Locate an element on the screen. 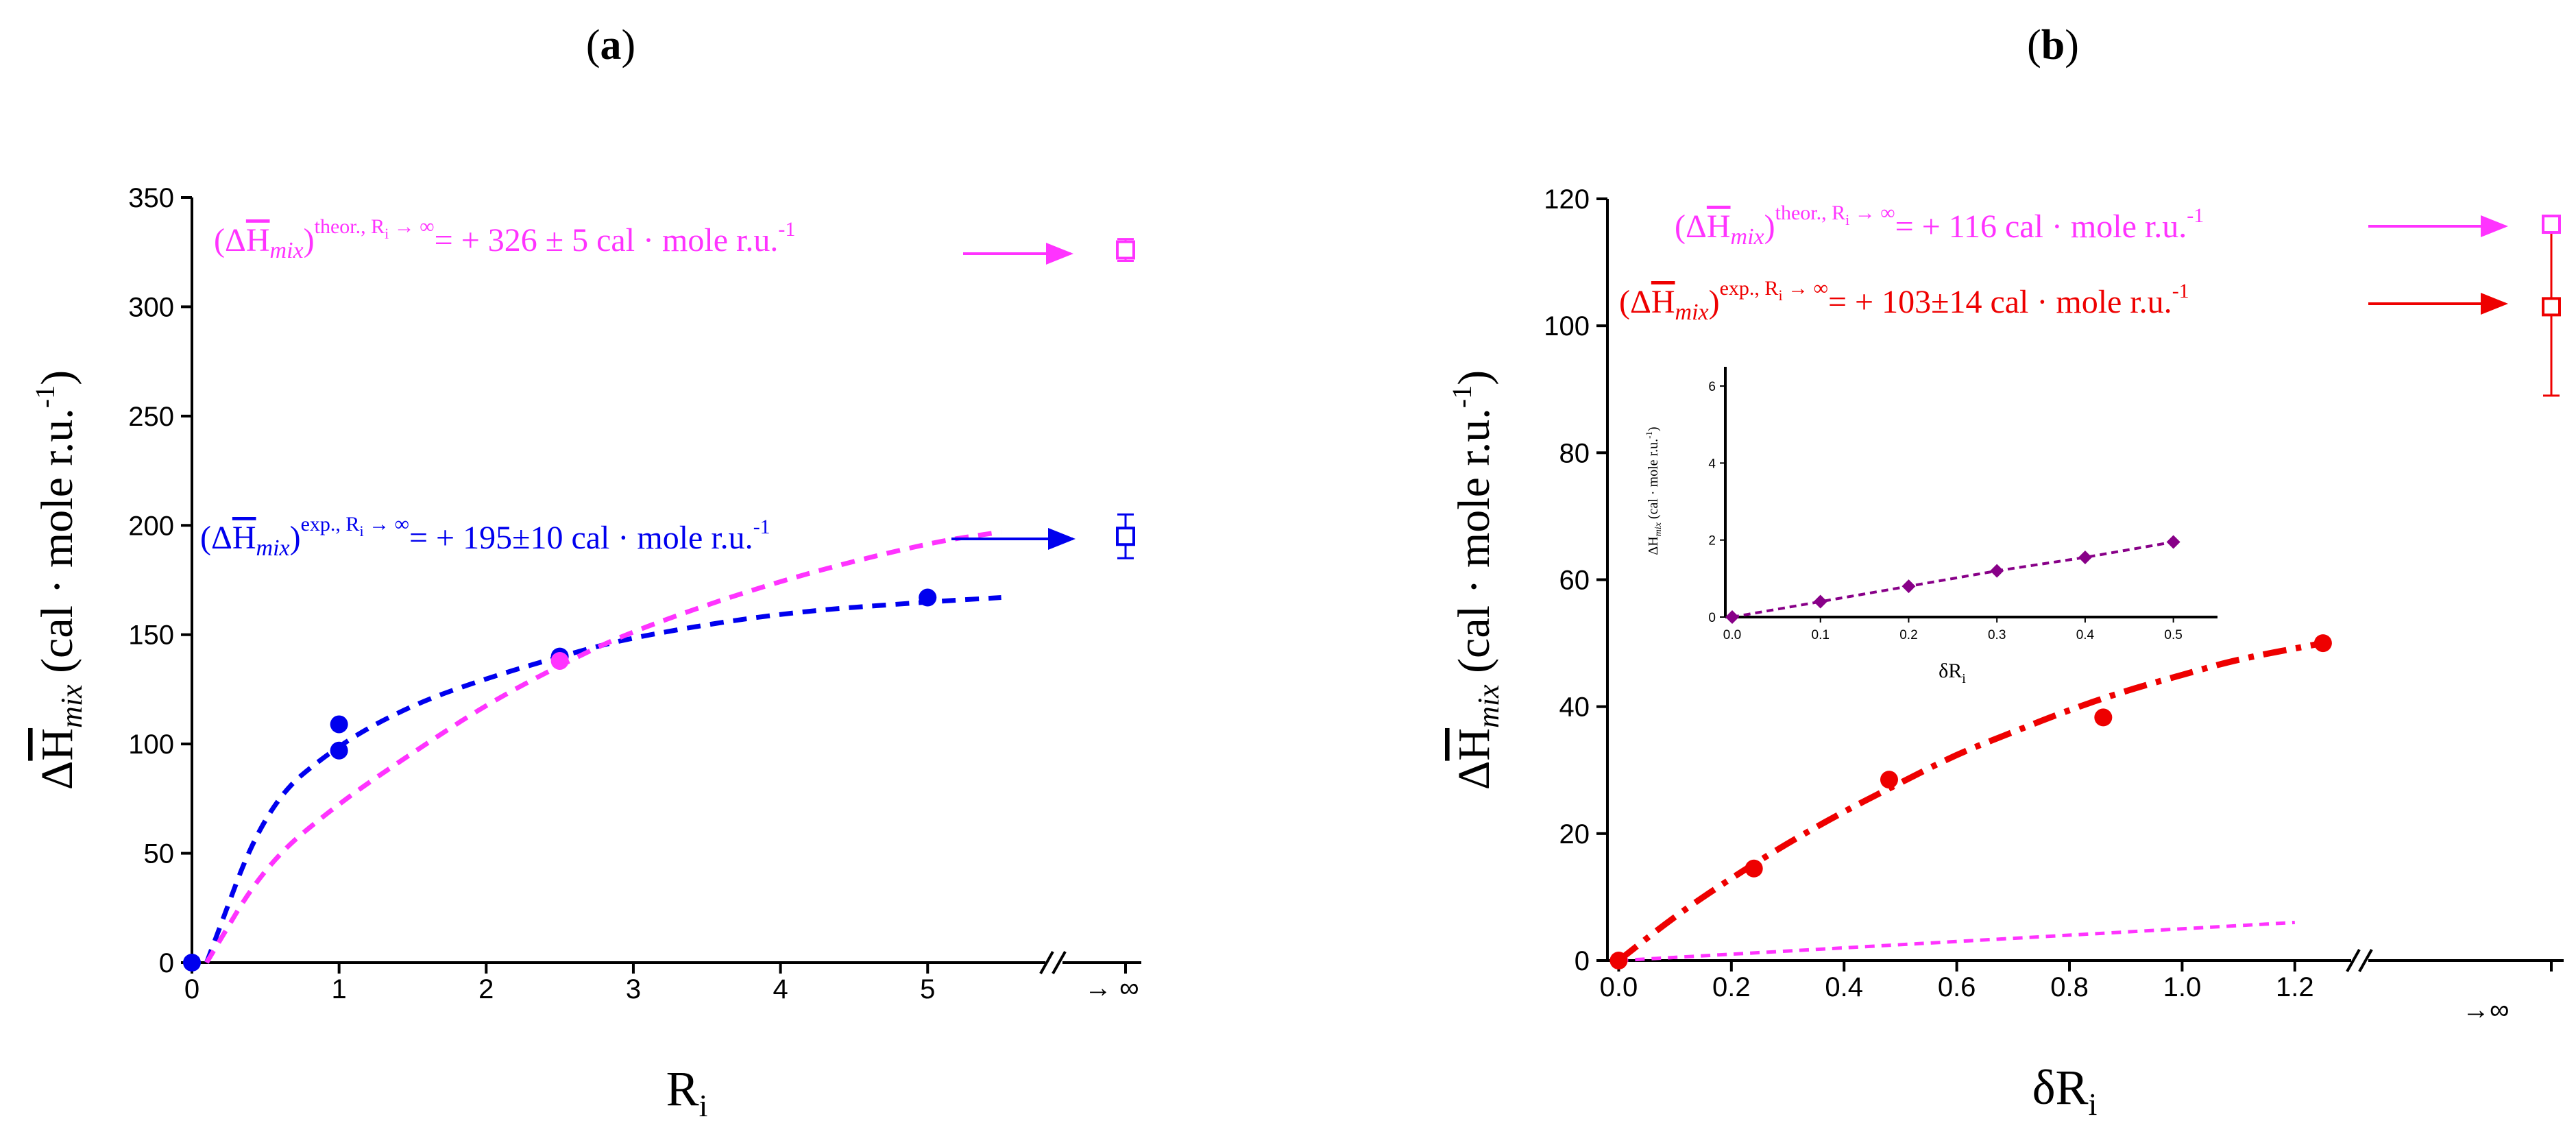  y-tick-label: 250 is located at coordinates (151, 417).